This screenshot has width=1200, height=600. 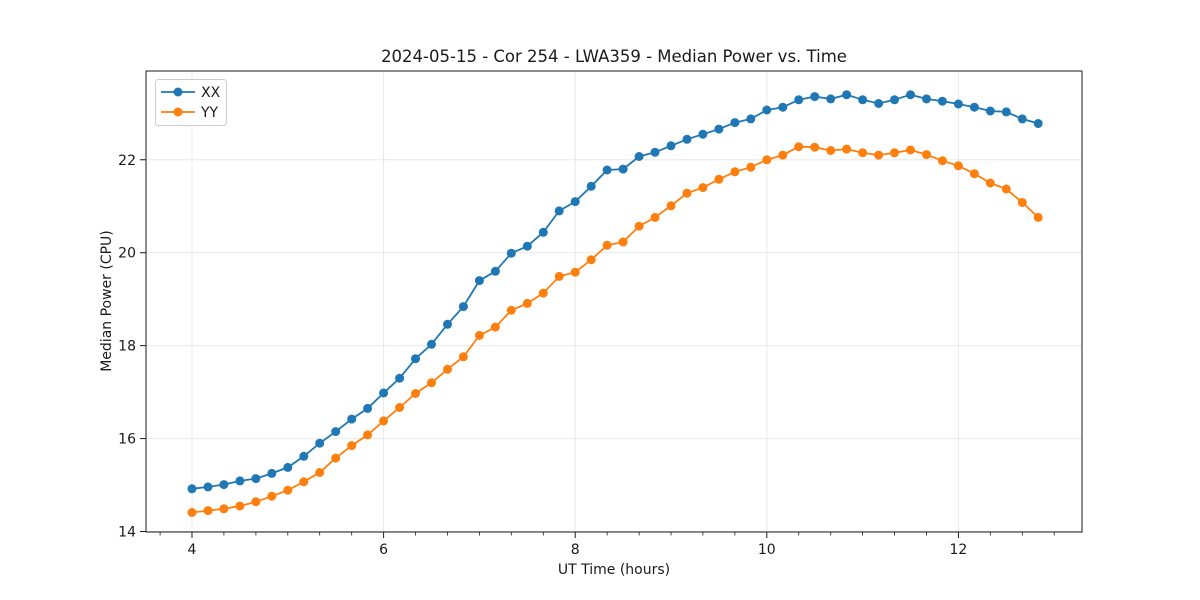 I want to click on legend-box, so click(x=191, y=102).